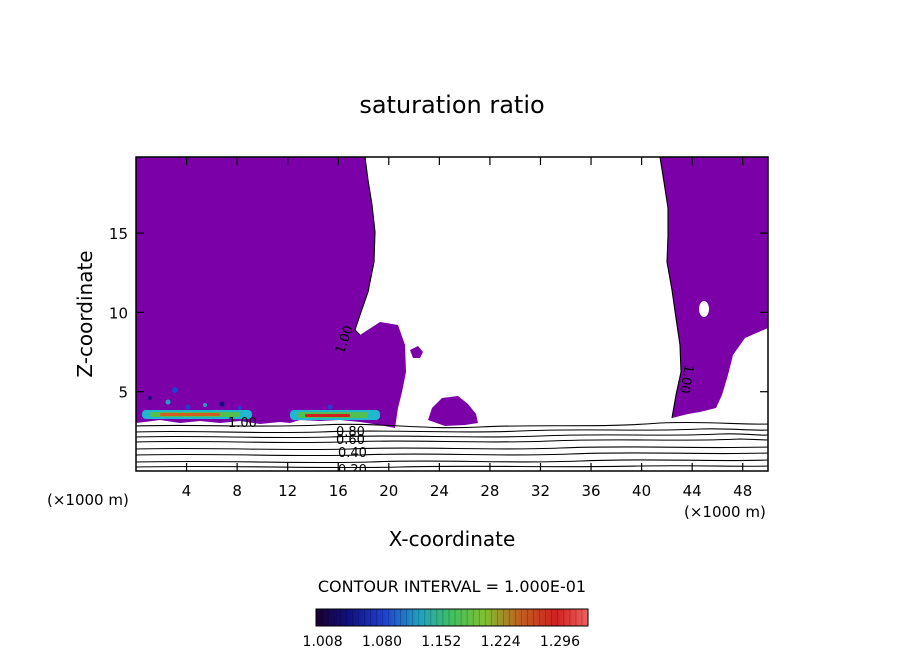 This screenshot has height=654, width=904. Describe the element at coordinates (451, 105) in the screenshot. I see `chart-title: saturation ratio` at that location.